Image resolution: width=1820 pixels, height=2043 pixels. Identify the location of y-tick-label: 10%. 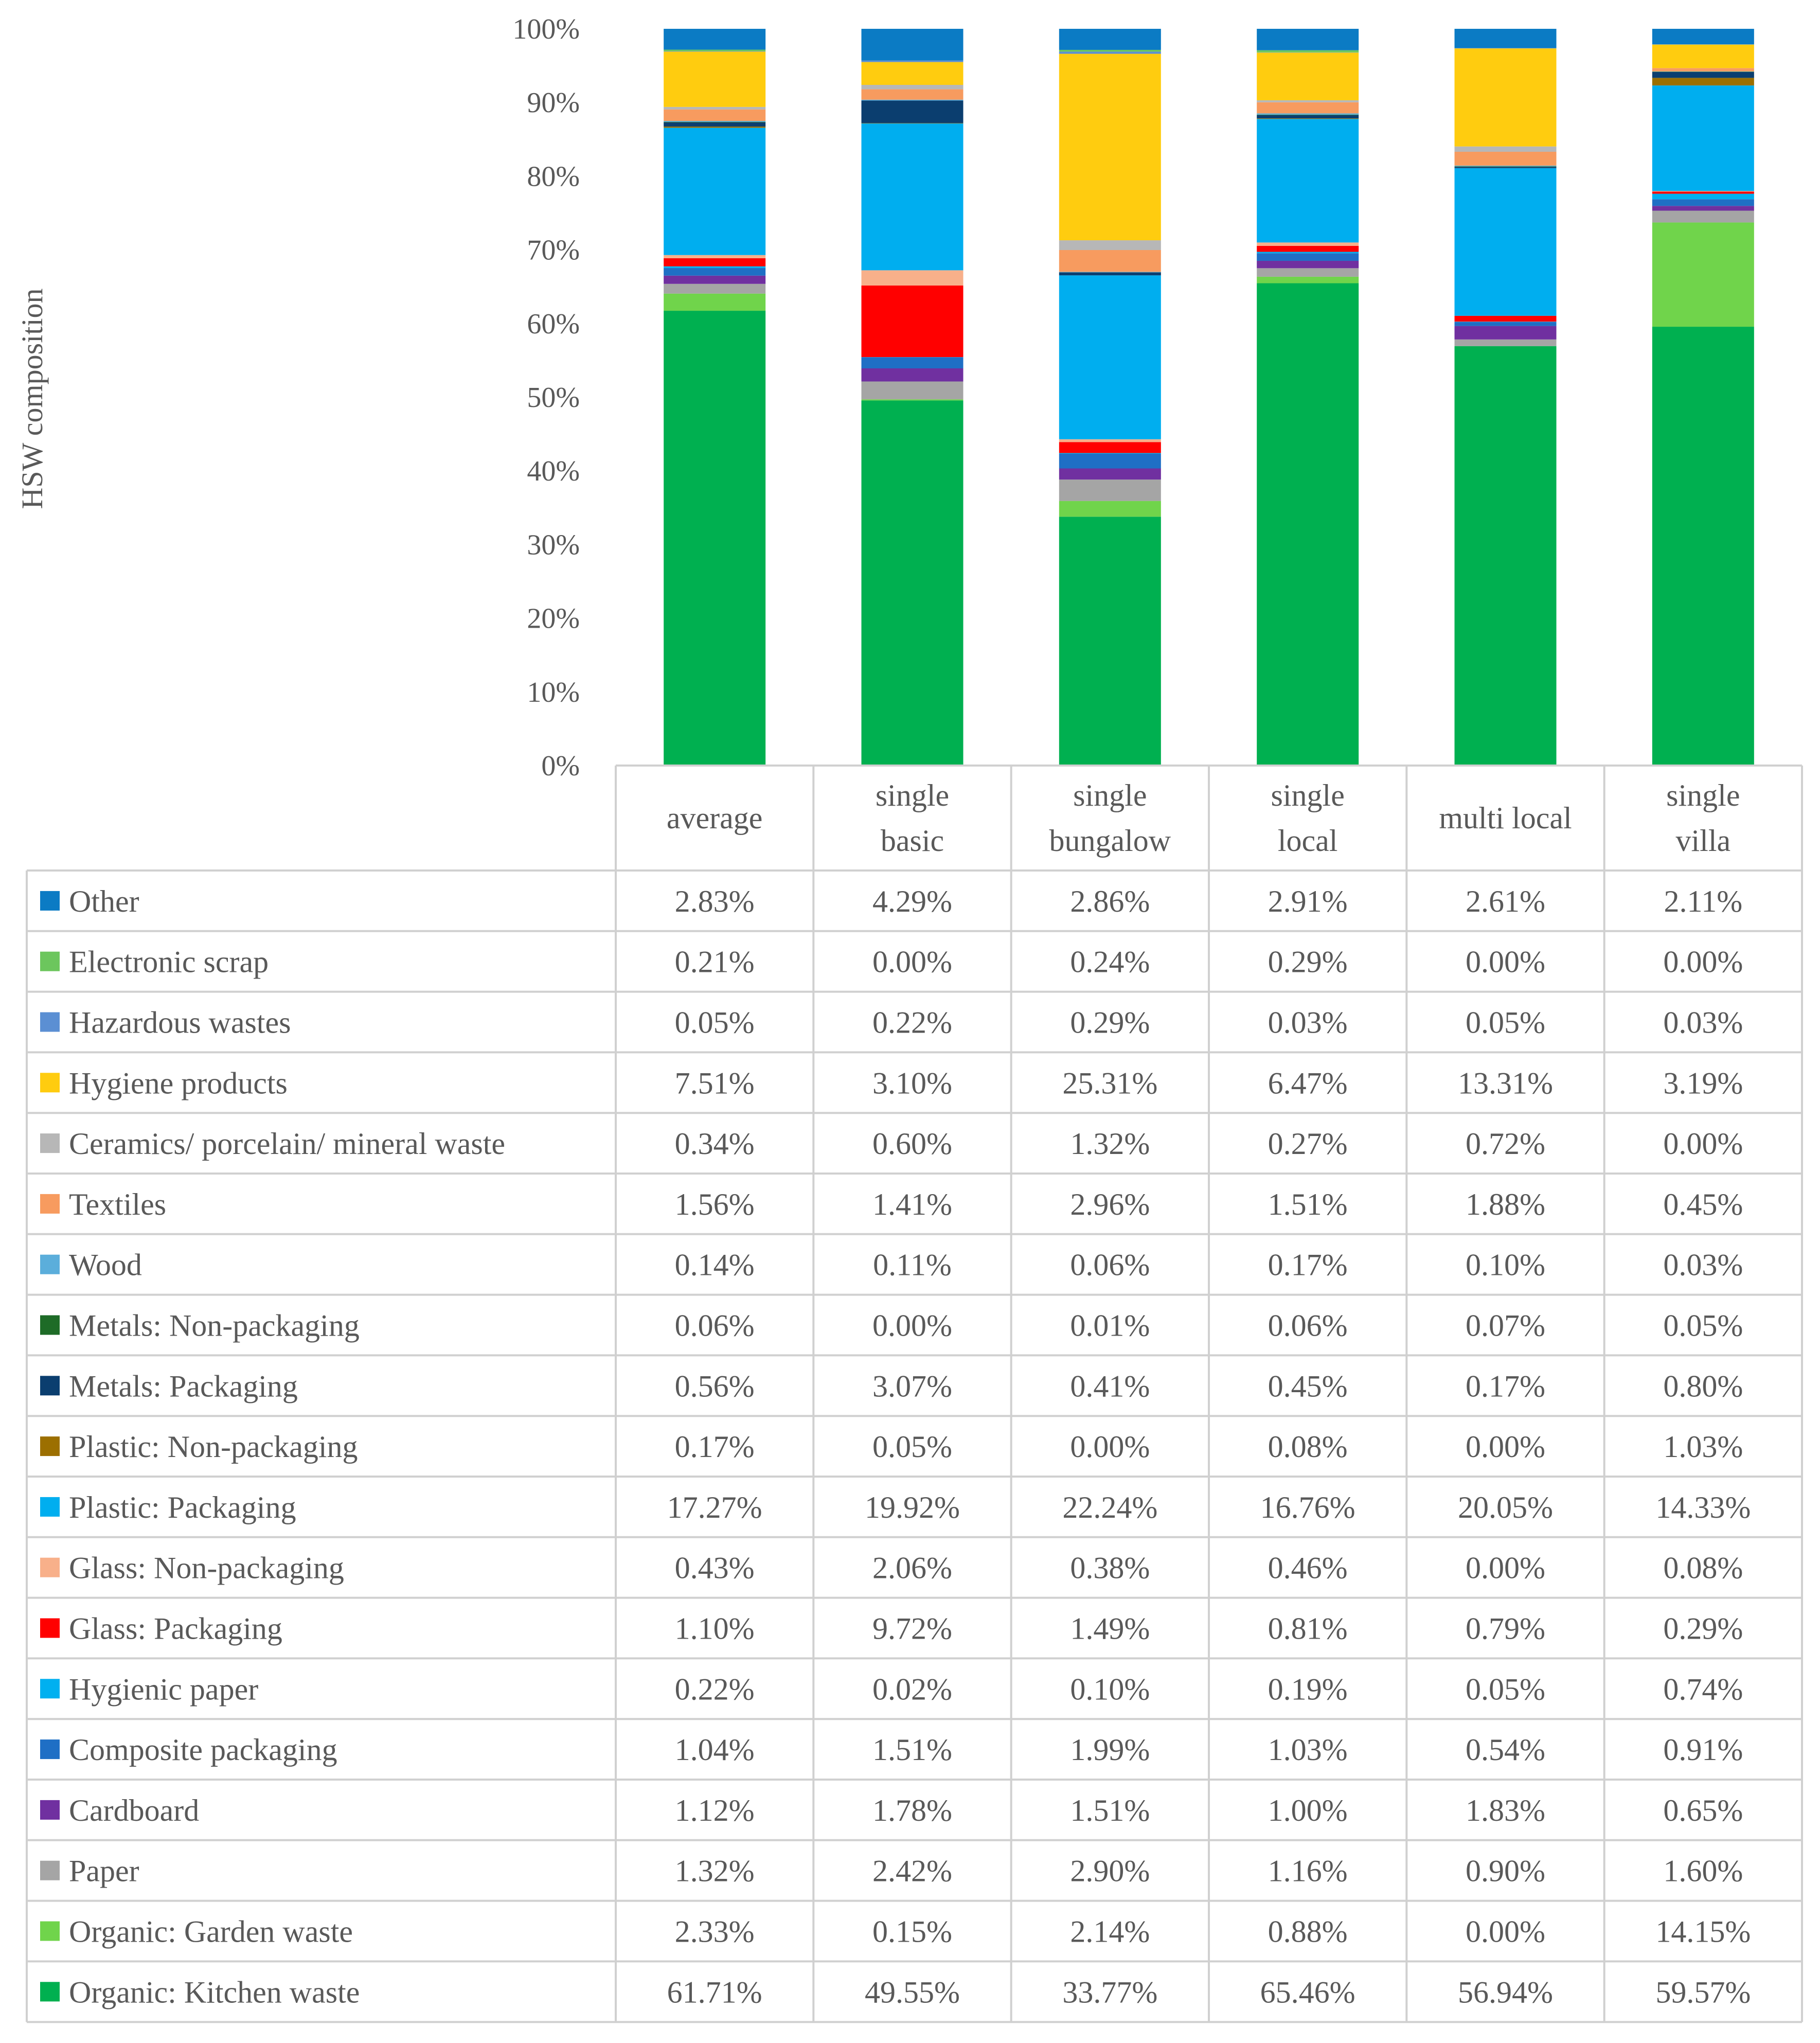
(554, 693).